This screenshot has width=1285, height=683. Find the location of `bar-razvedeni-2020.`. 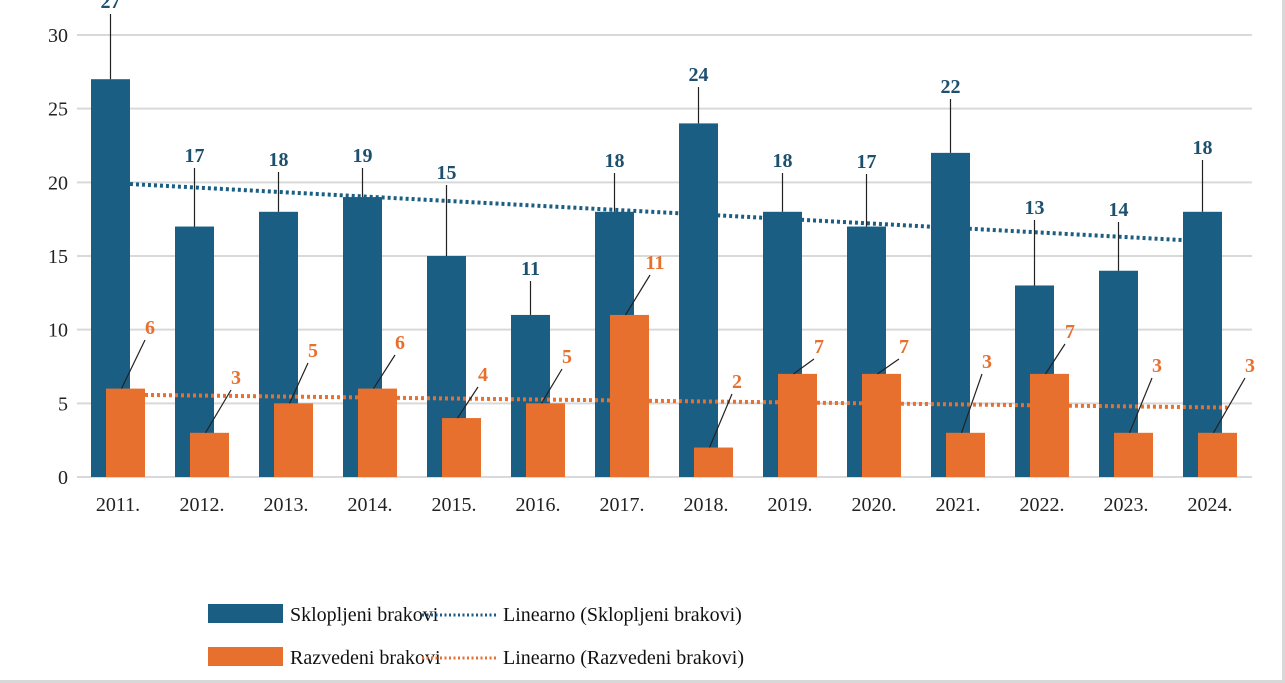

bar-razvedeni-2020. is located at coordinates (881, 425).